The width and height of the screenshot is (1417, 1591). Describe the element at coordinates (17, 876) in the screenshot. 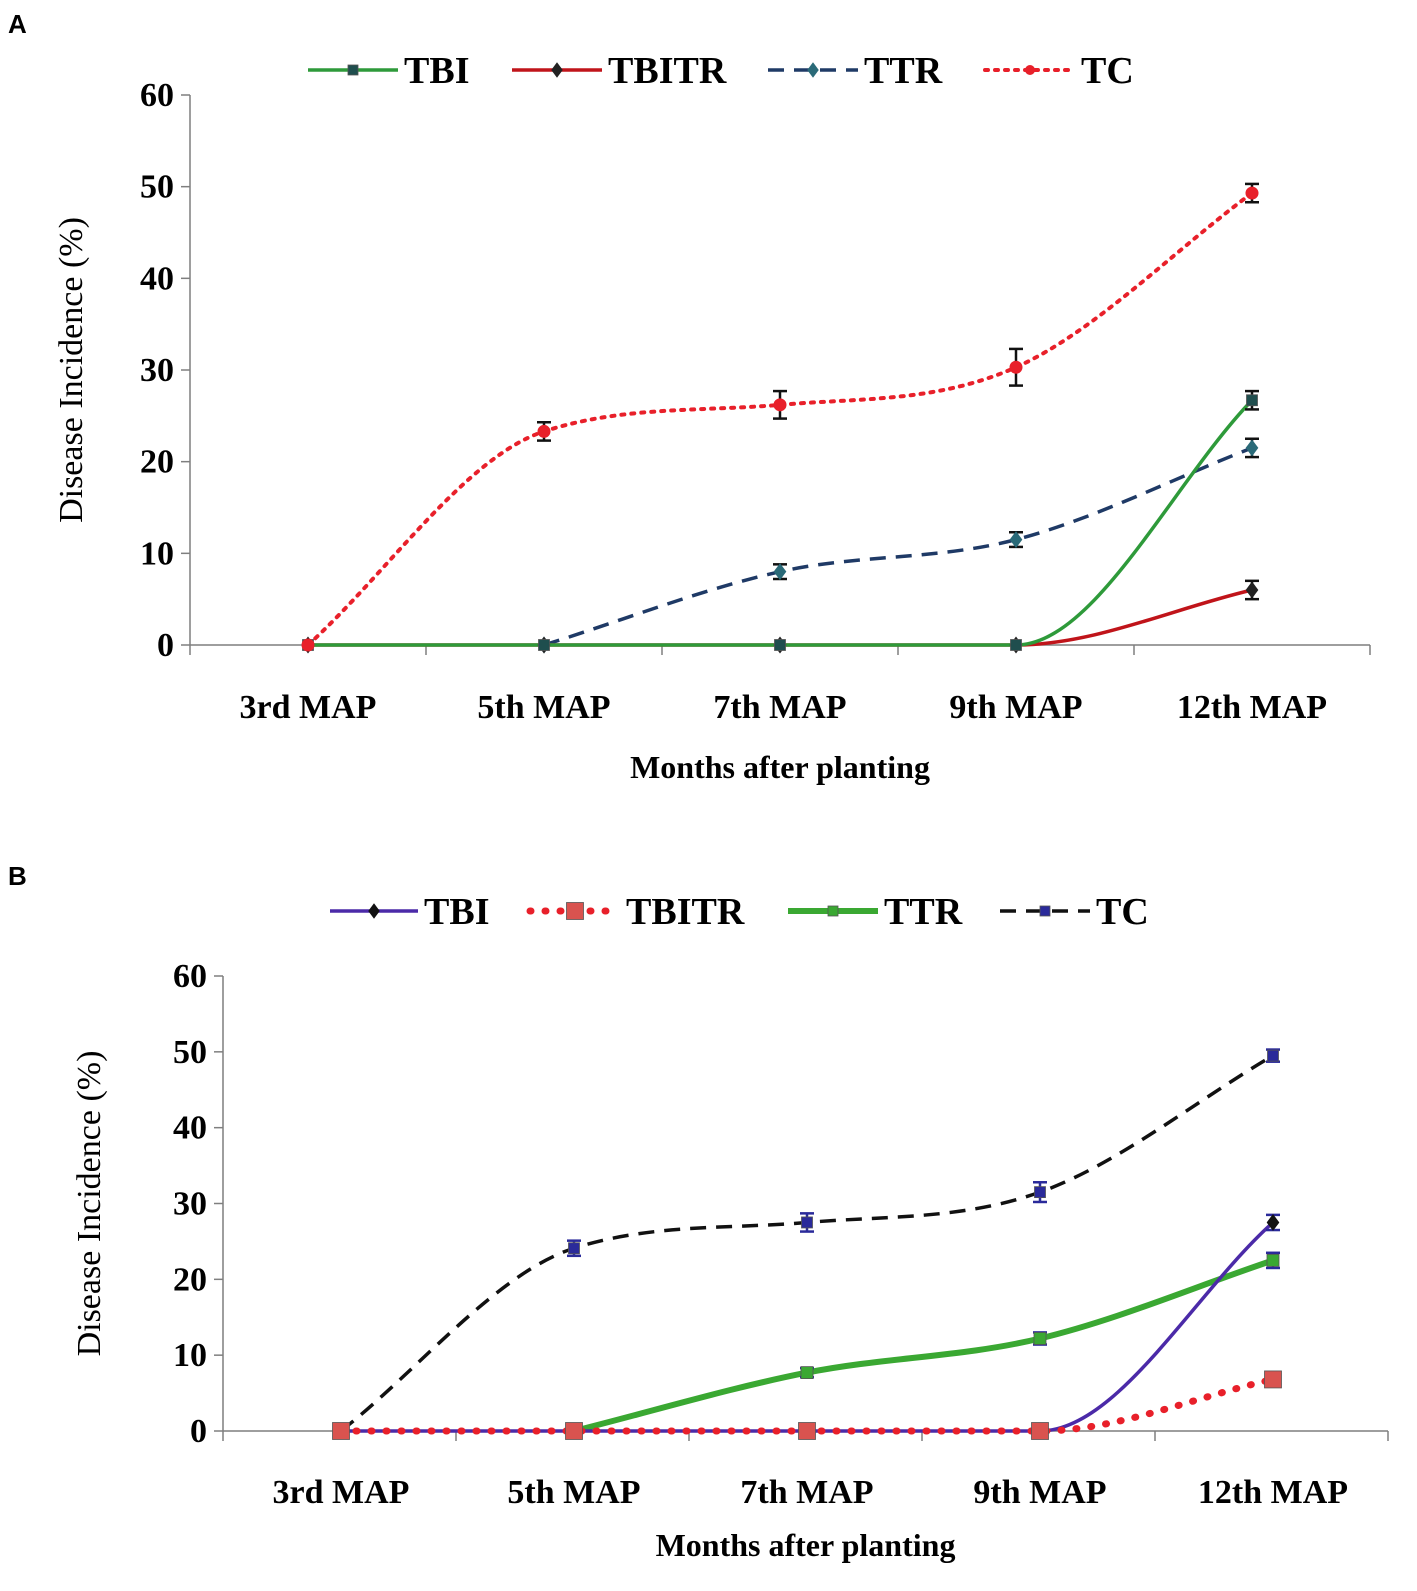

I see `panel-label: B` at that location.